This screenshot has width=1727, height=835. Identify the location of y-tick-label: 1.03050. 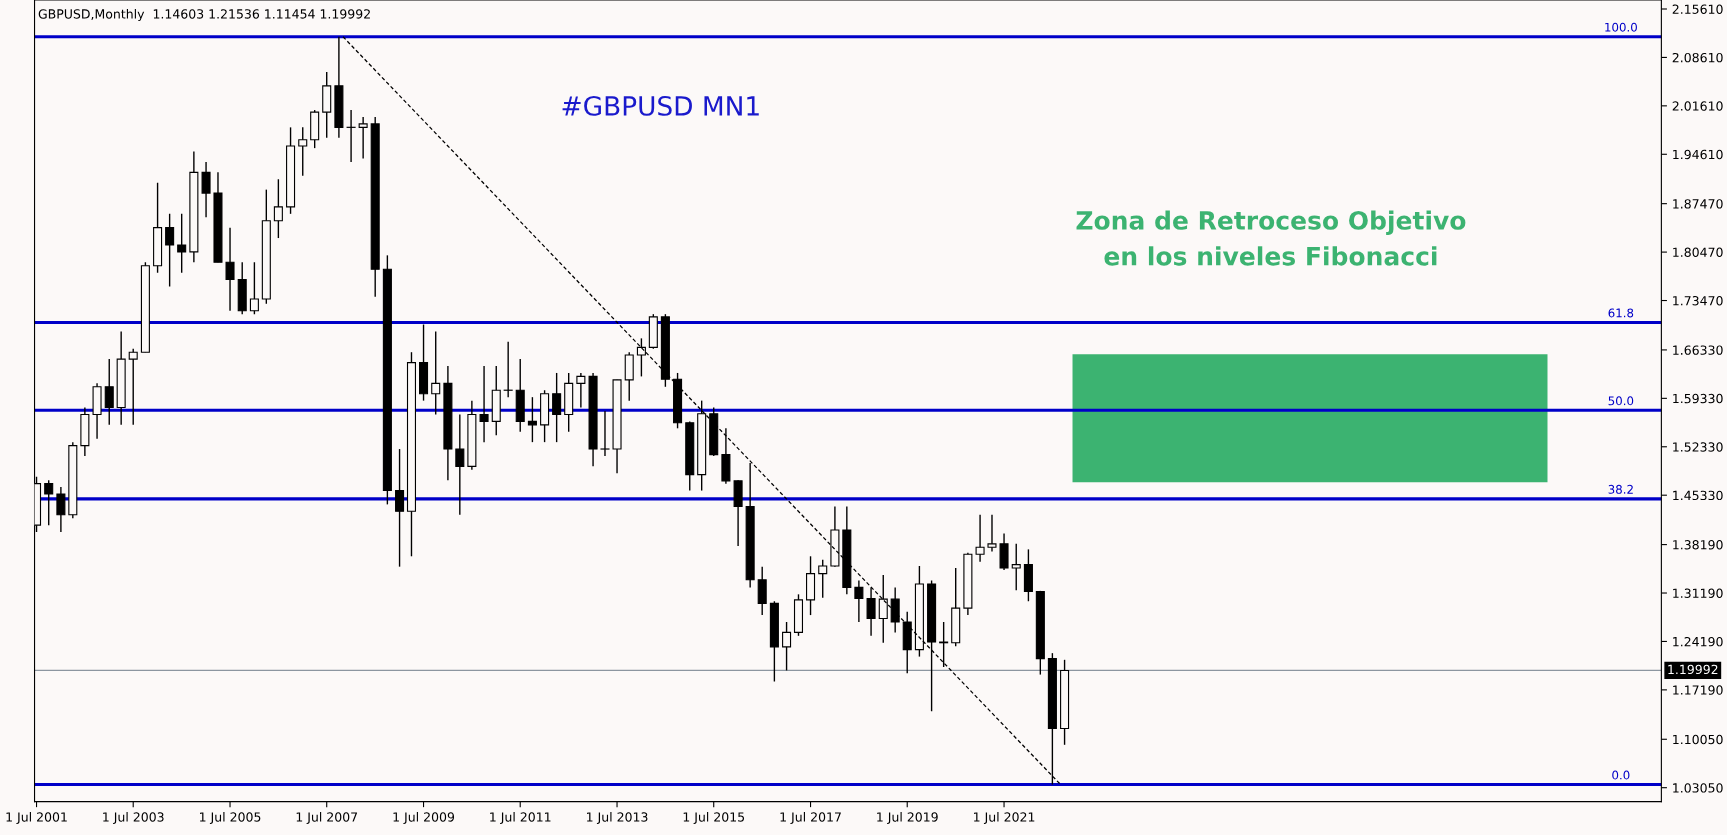
(1698, 788).